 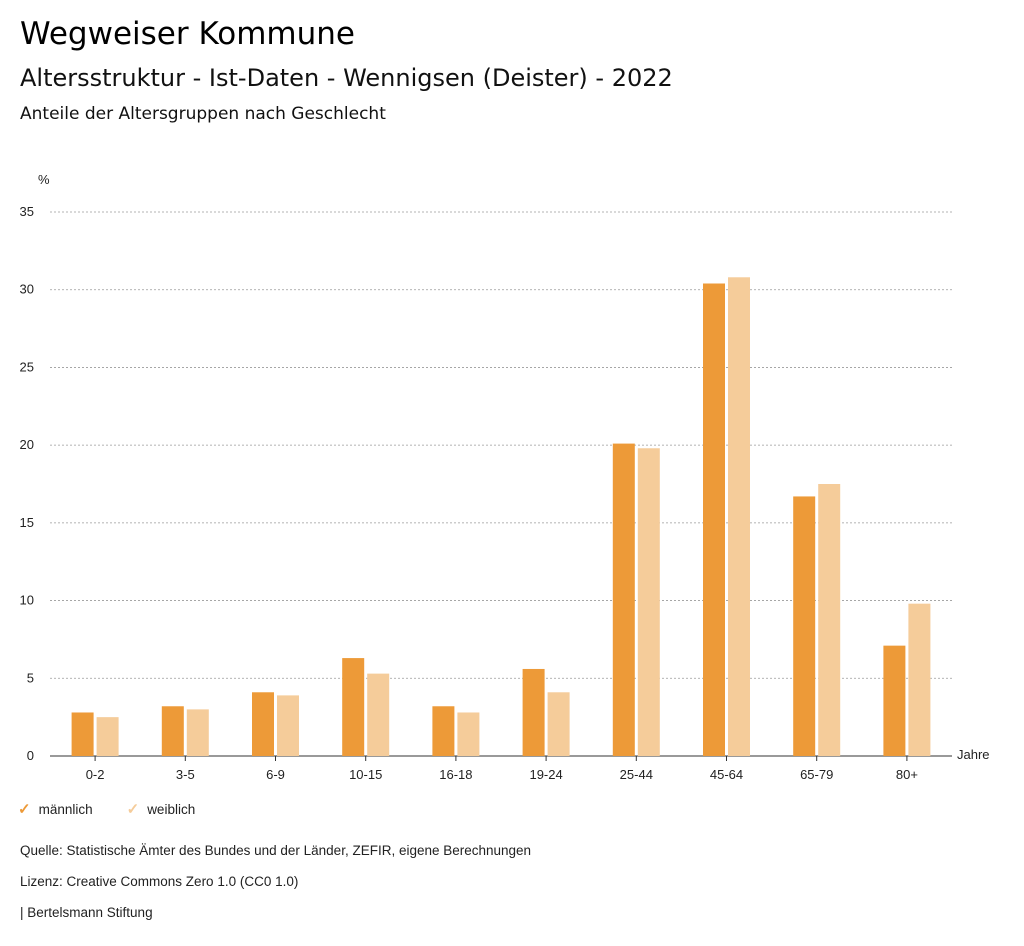 I want to click on y-tick-label: 30, so click(x=27, y=289).